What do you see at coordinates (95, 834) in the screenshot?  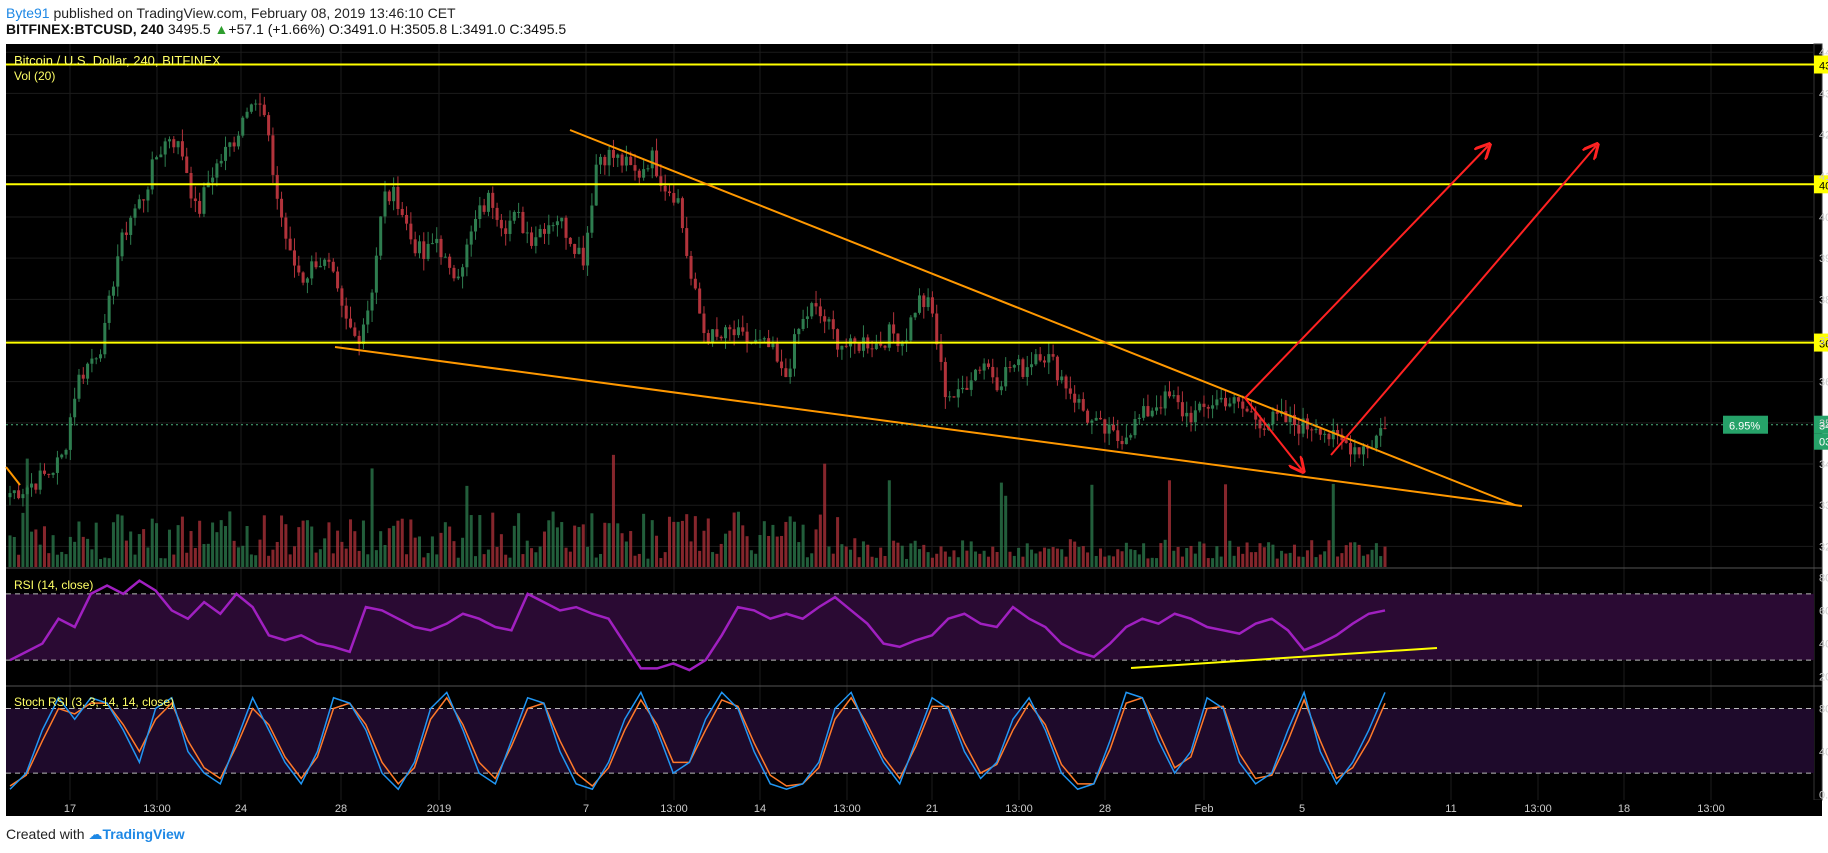 I see `footer: Created with ☁TradingView` at bounding box center [95, 834].